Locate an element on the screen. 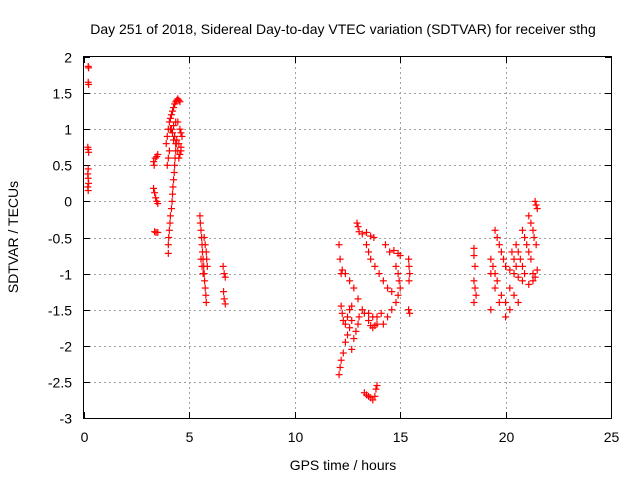 The width and height of the screenshot is (640, 480). y-tick-label: 0 is located at coordinates (68, 202).